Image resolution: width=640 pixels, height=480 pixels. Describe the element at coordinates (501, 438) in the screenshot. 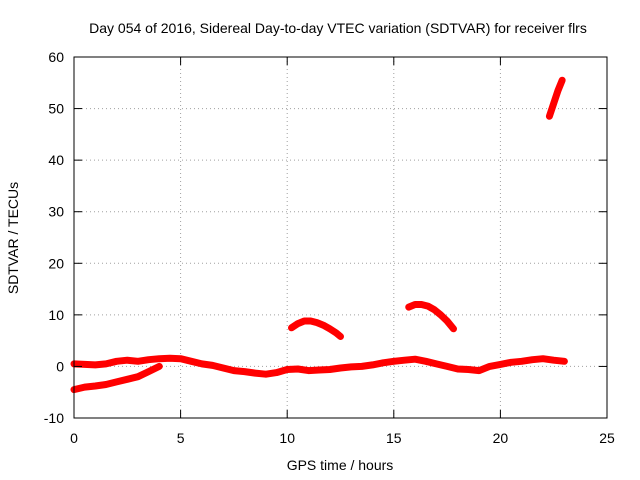

I see `x-tick-label: 20` at that location.